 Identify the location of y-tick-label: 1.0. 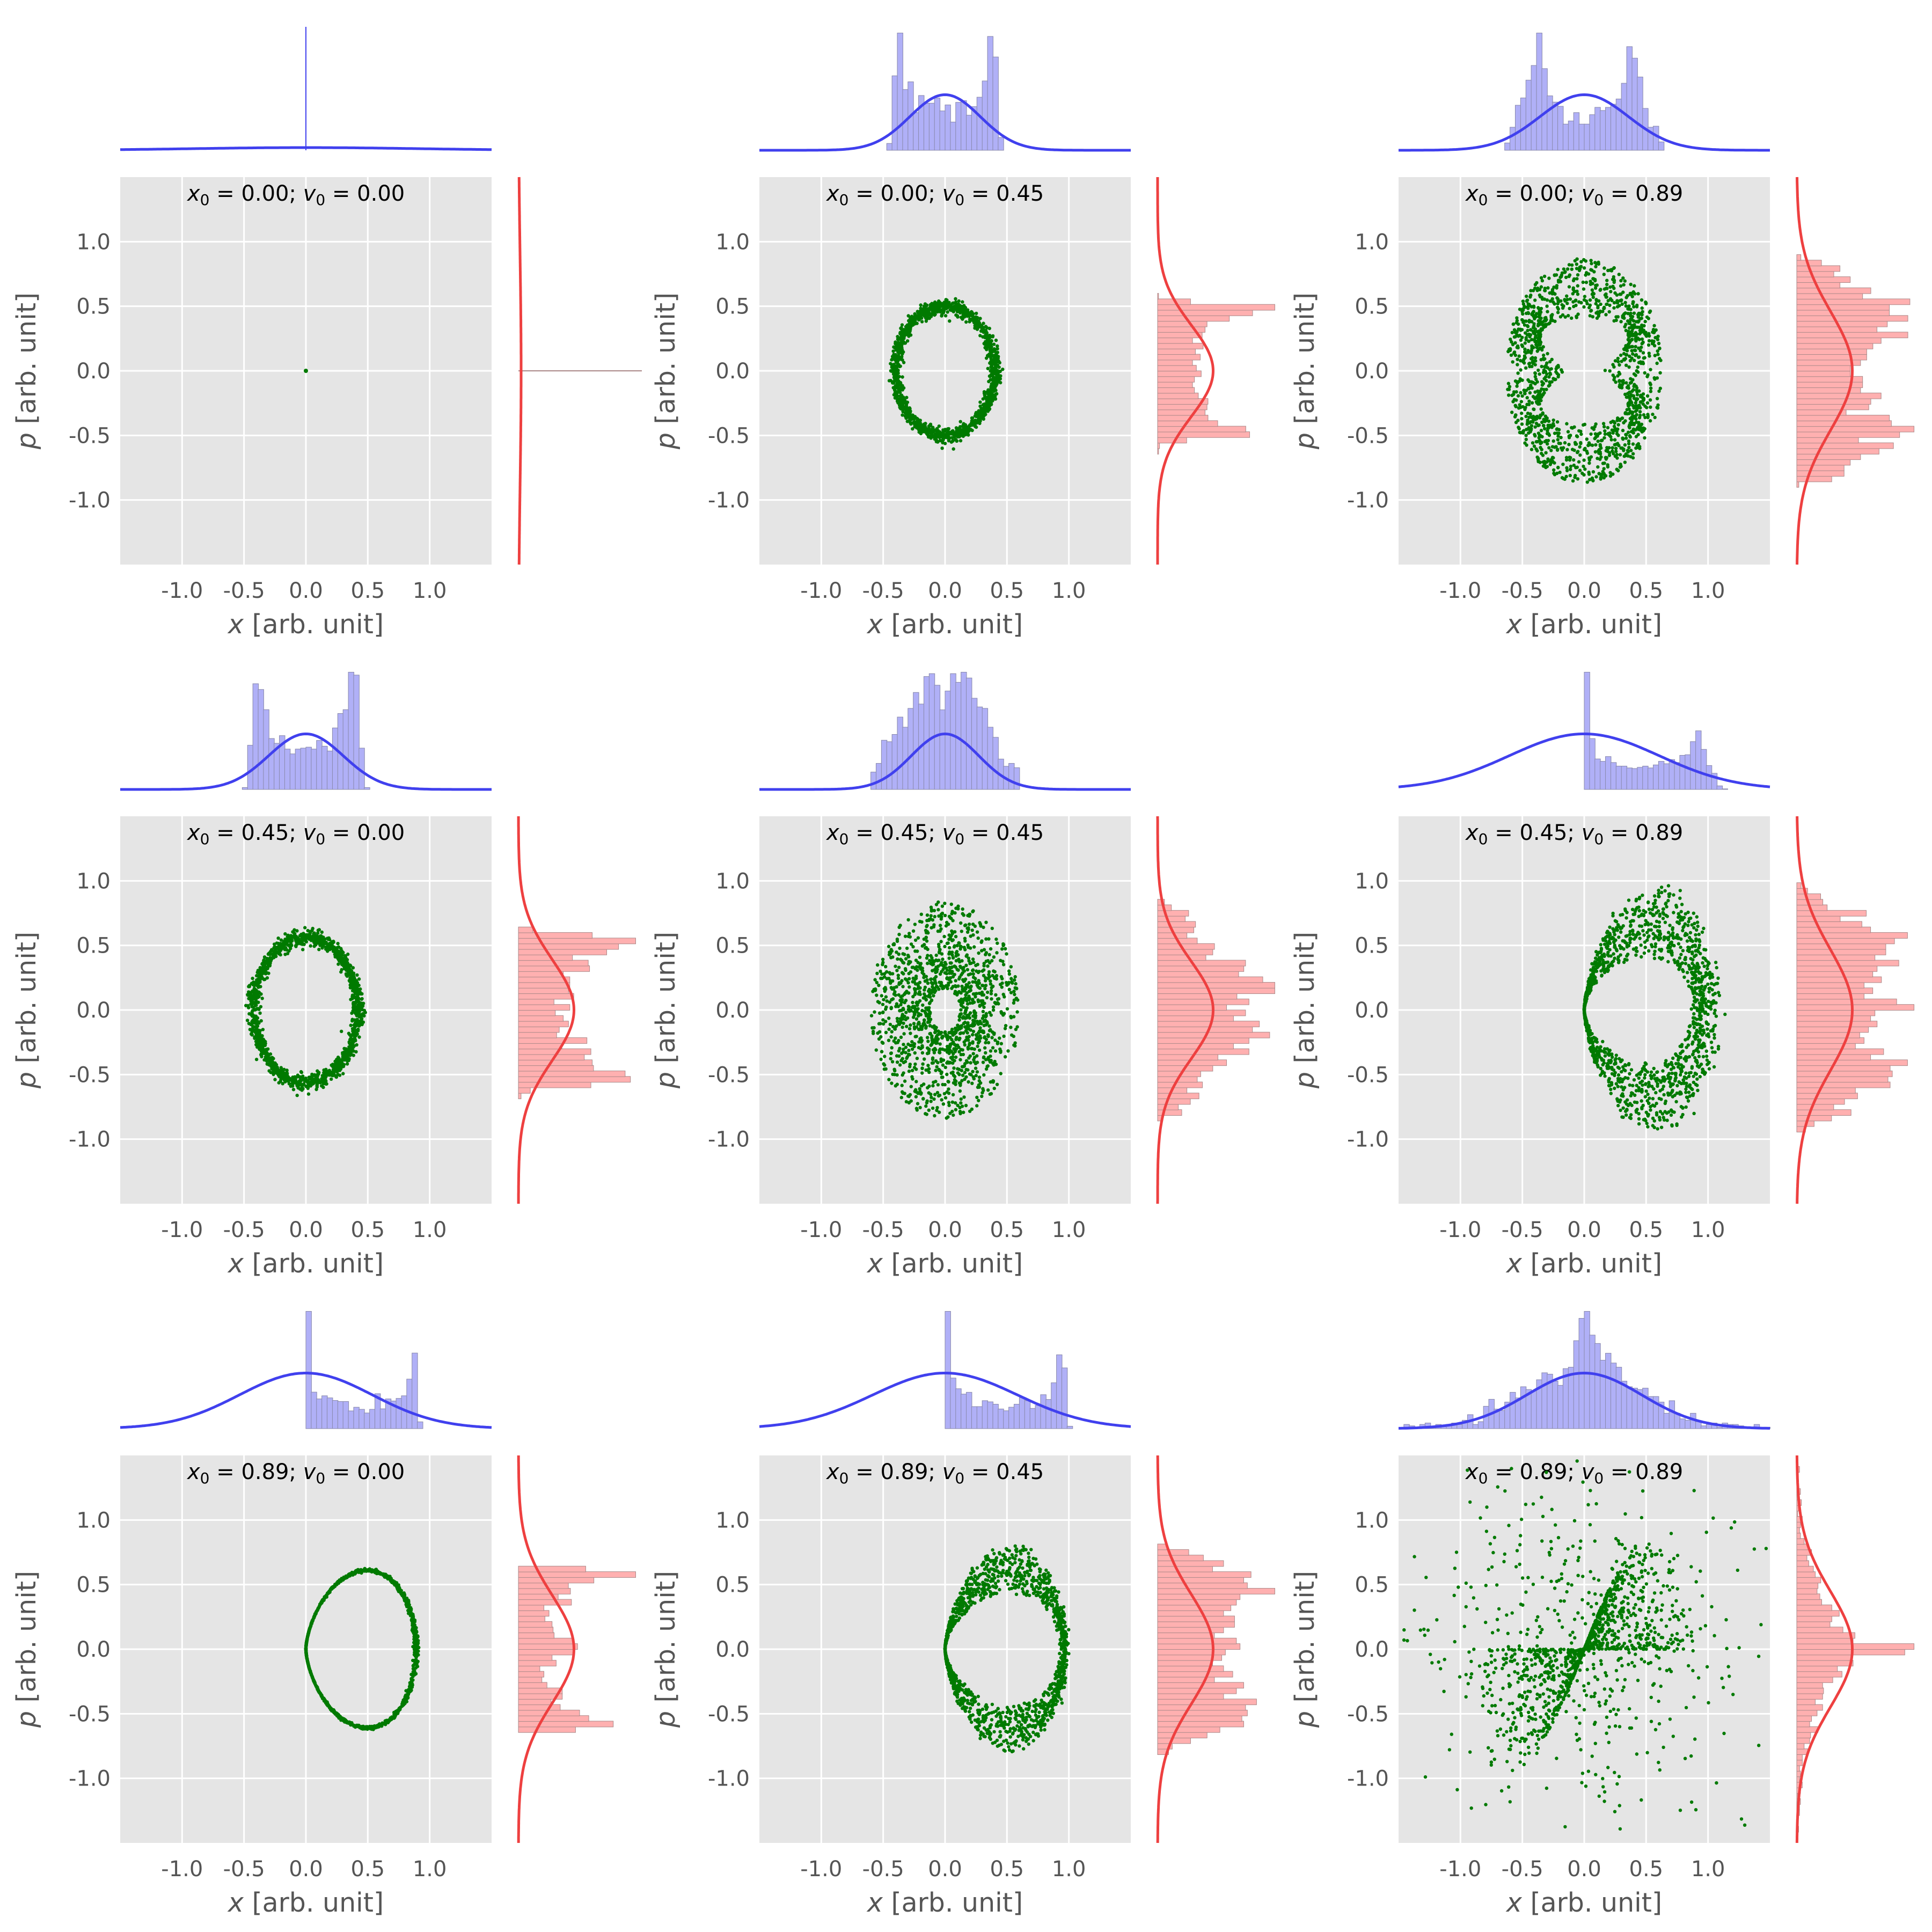
(93, 242).